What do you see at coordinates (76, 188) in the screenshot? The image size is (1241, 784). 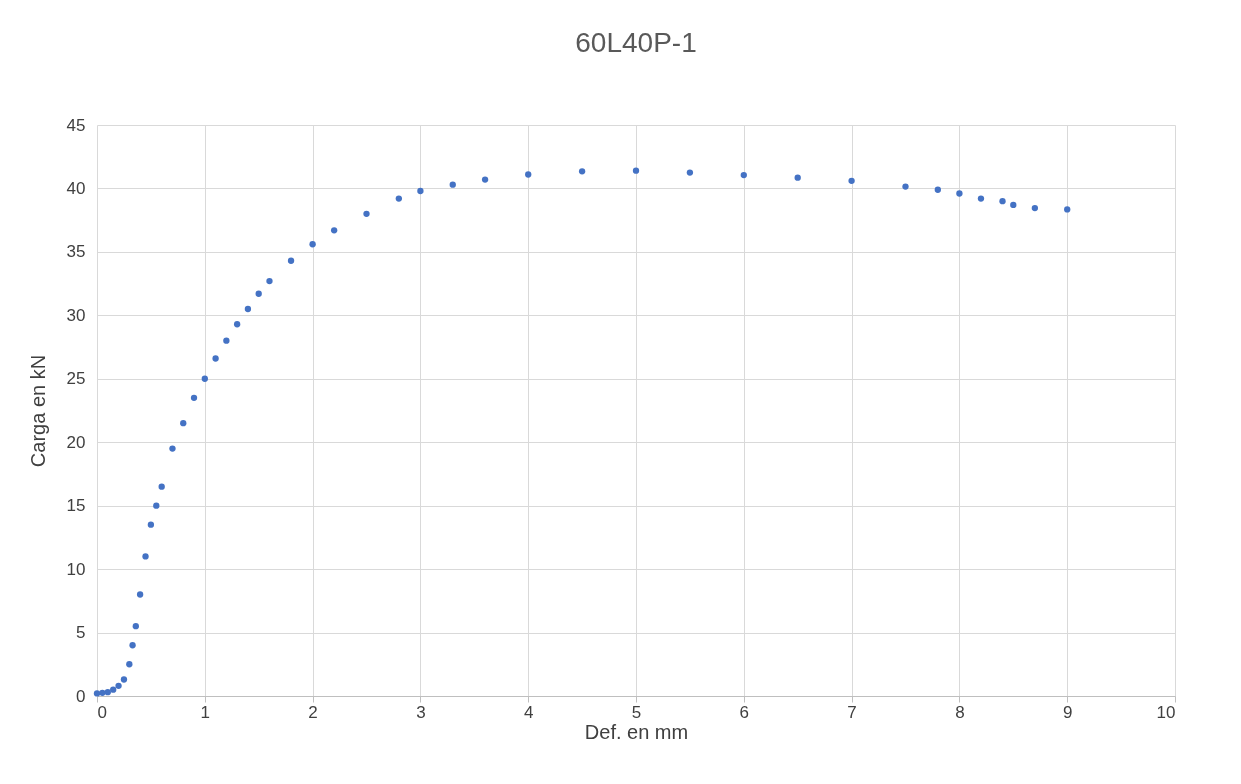 I see `y-tick-label: 40` at bounding box center [76, 188].